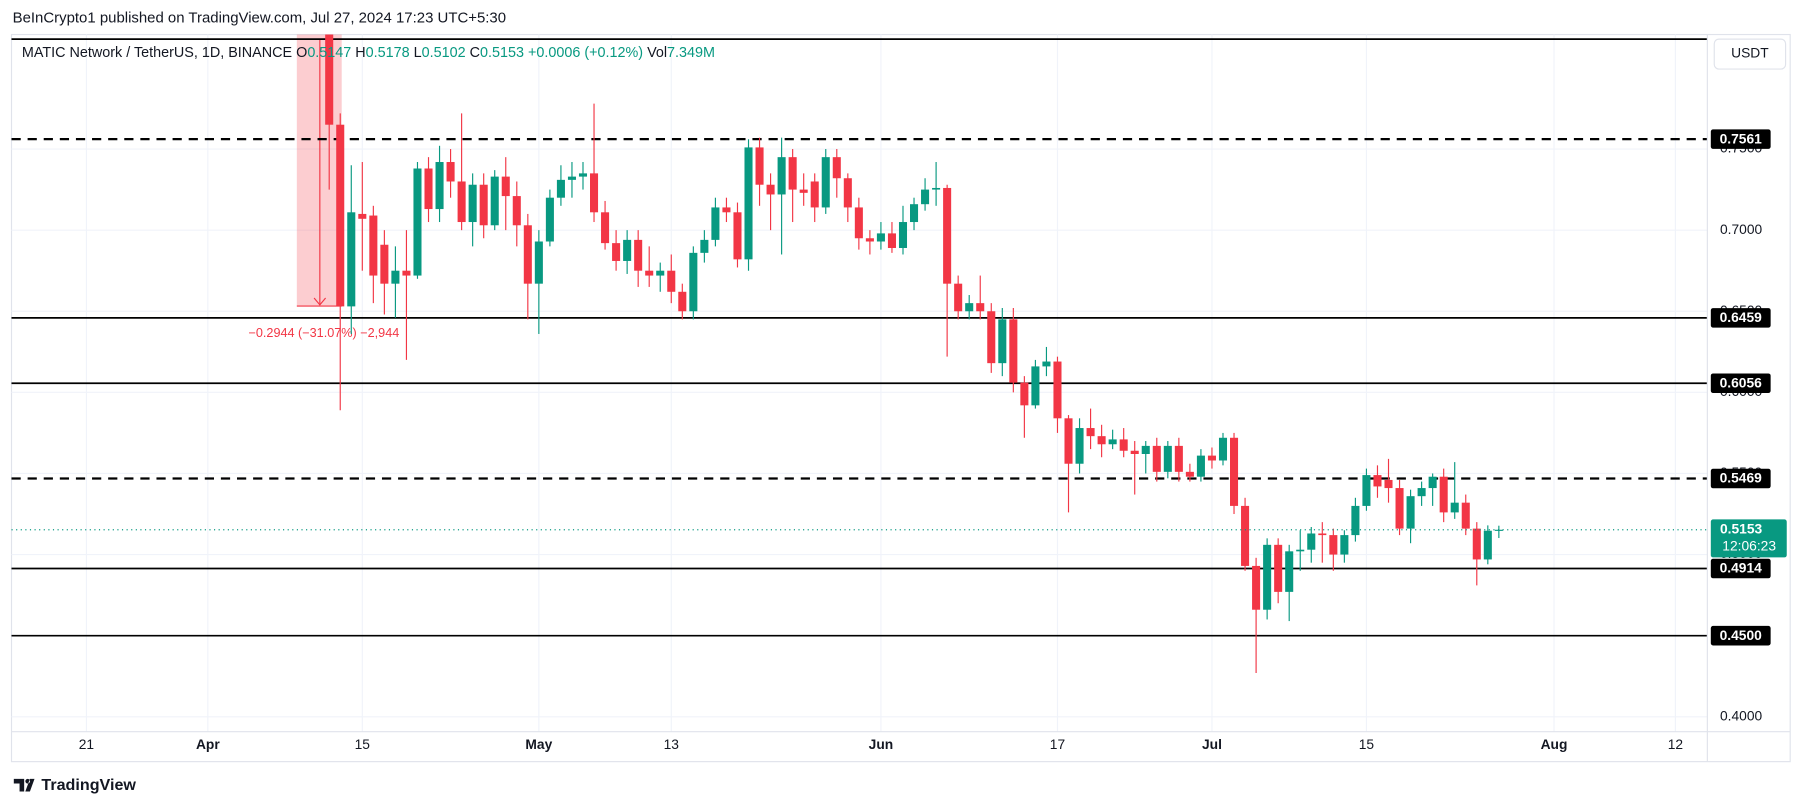 This screenshot has width=1804, height=808. What do you see at coordinates (657, 53) in the screenshot?
I see `legend-key: Vol` at bounding box center [657, 53].